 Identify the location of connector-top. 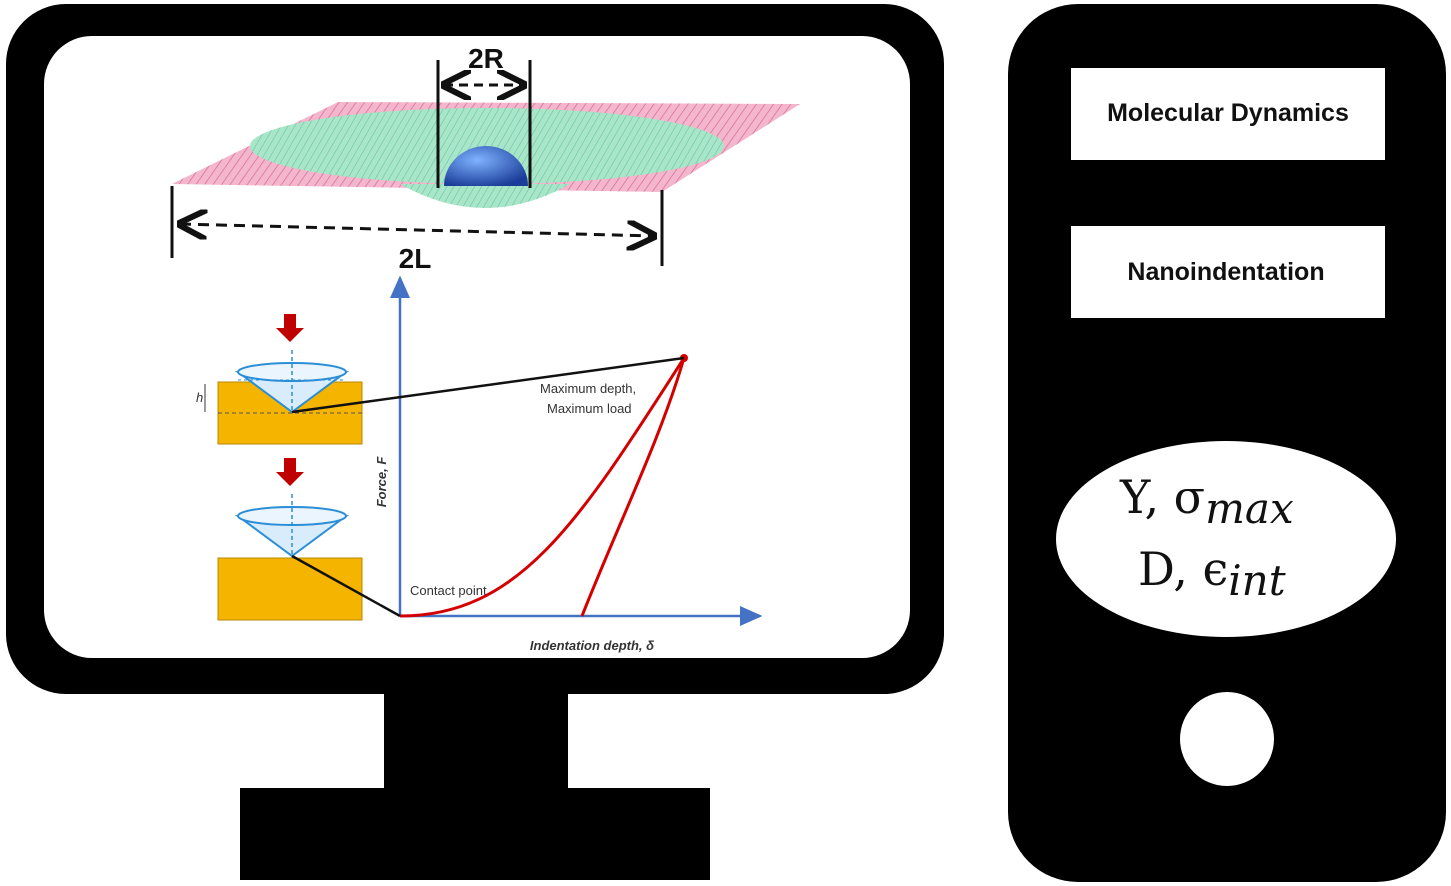
(488, 385).